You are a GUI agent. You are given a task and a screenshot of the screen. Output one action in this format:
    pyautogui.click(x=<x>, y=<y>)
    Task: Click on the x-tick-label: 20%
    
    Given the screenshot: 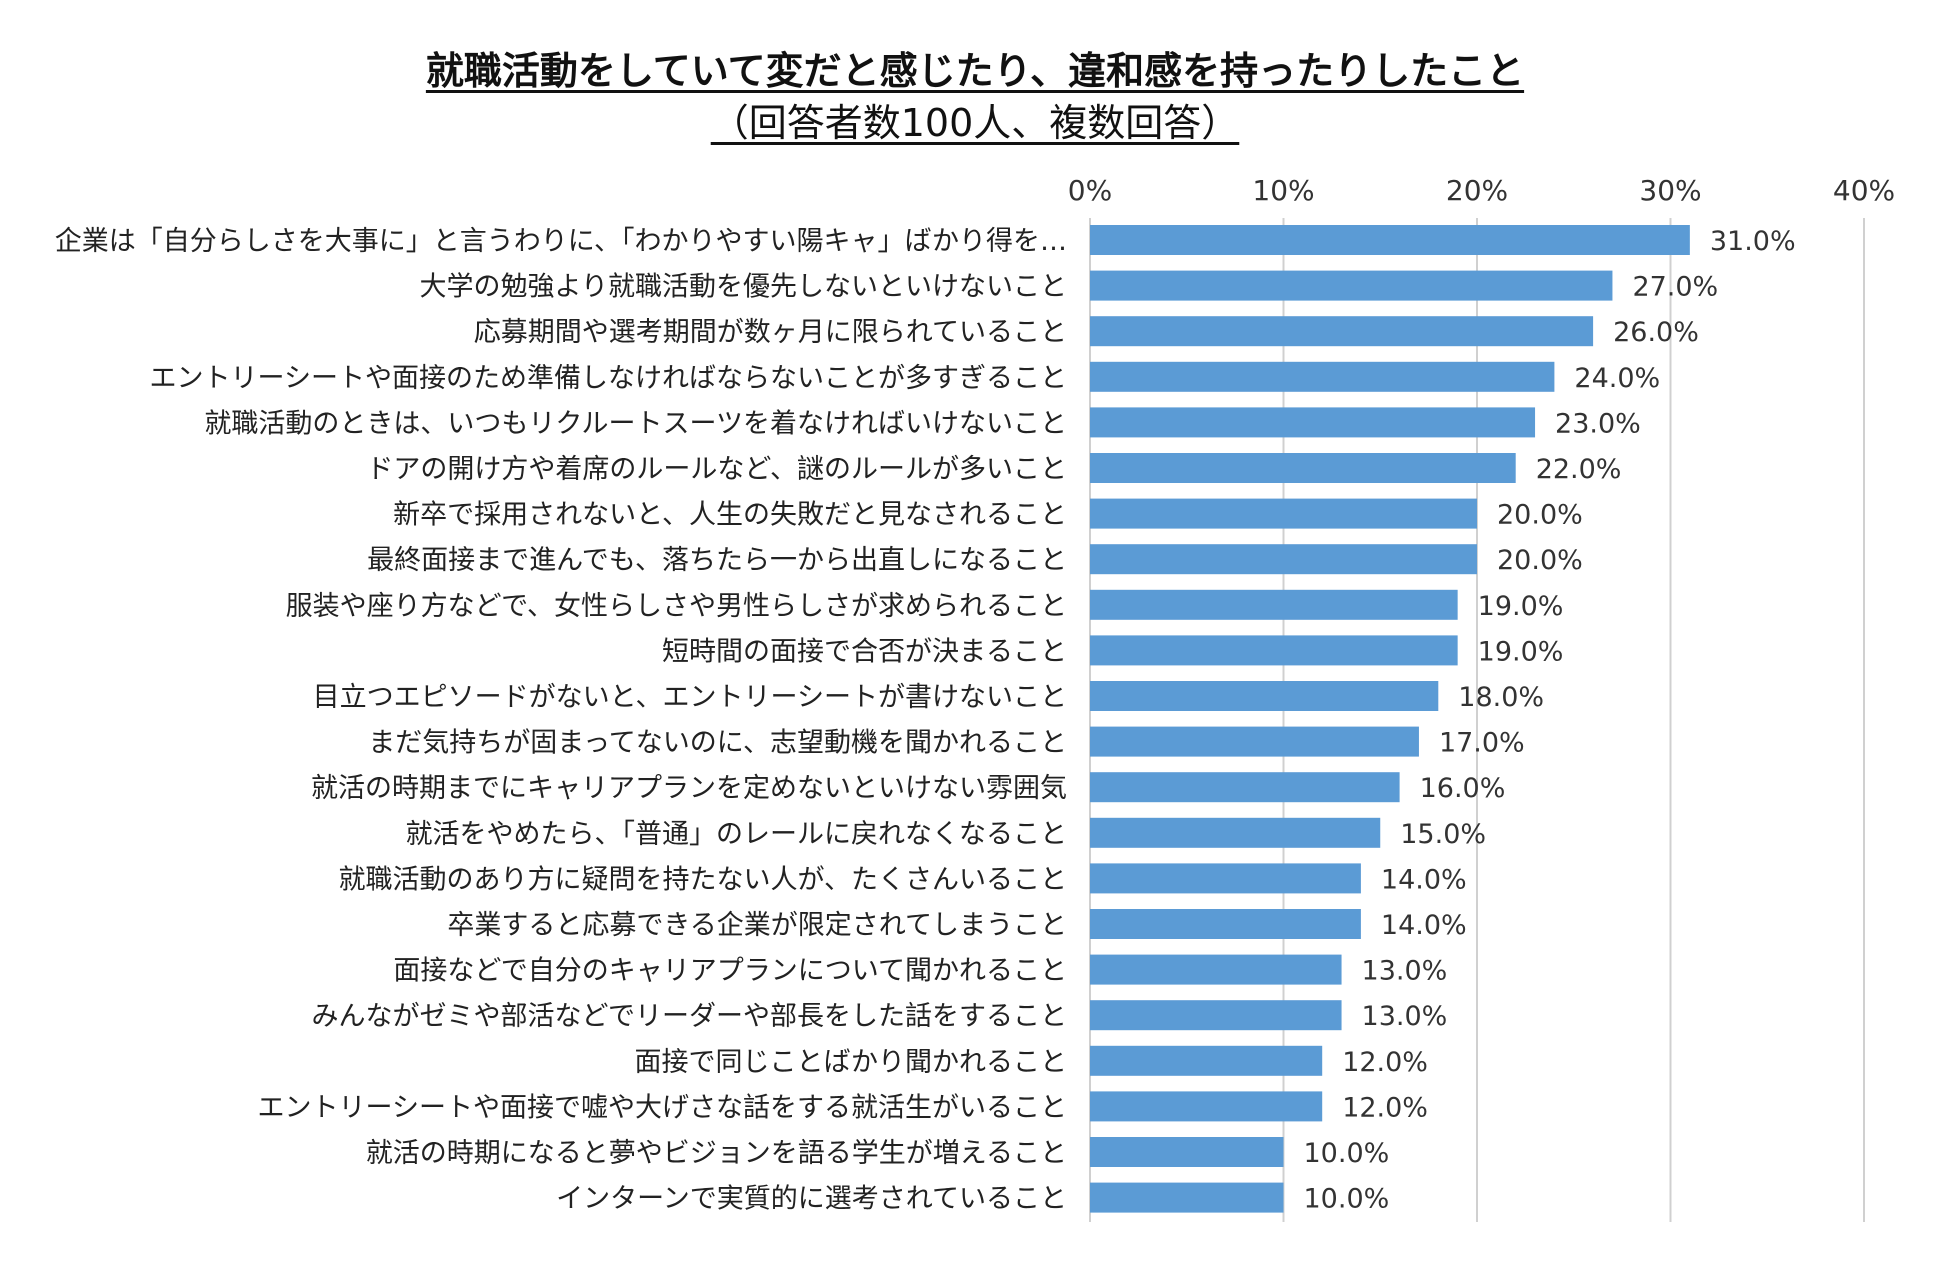 What is the action you would take?
    pyautogui.click(x=1477, y=190)
    